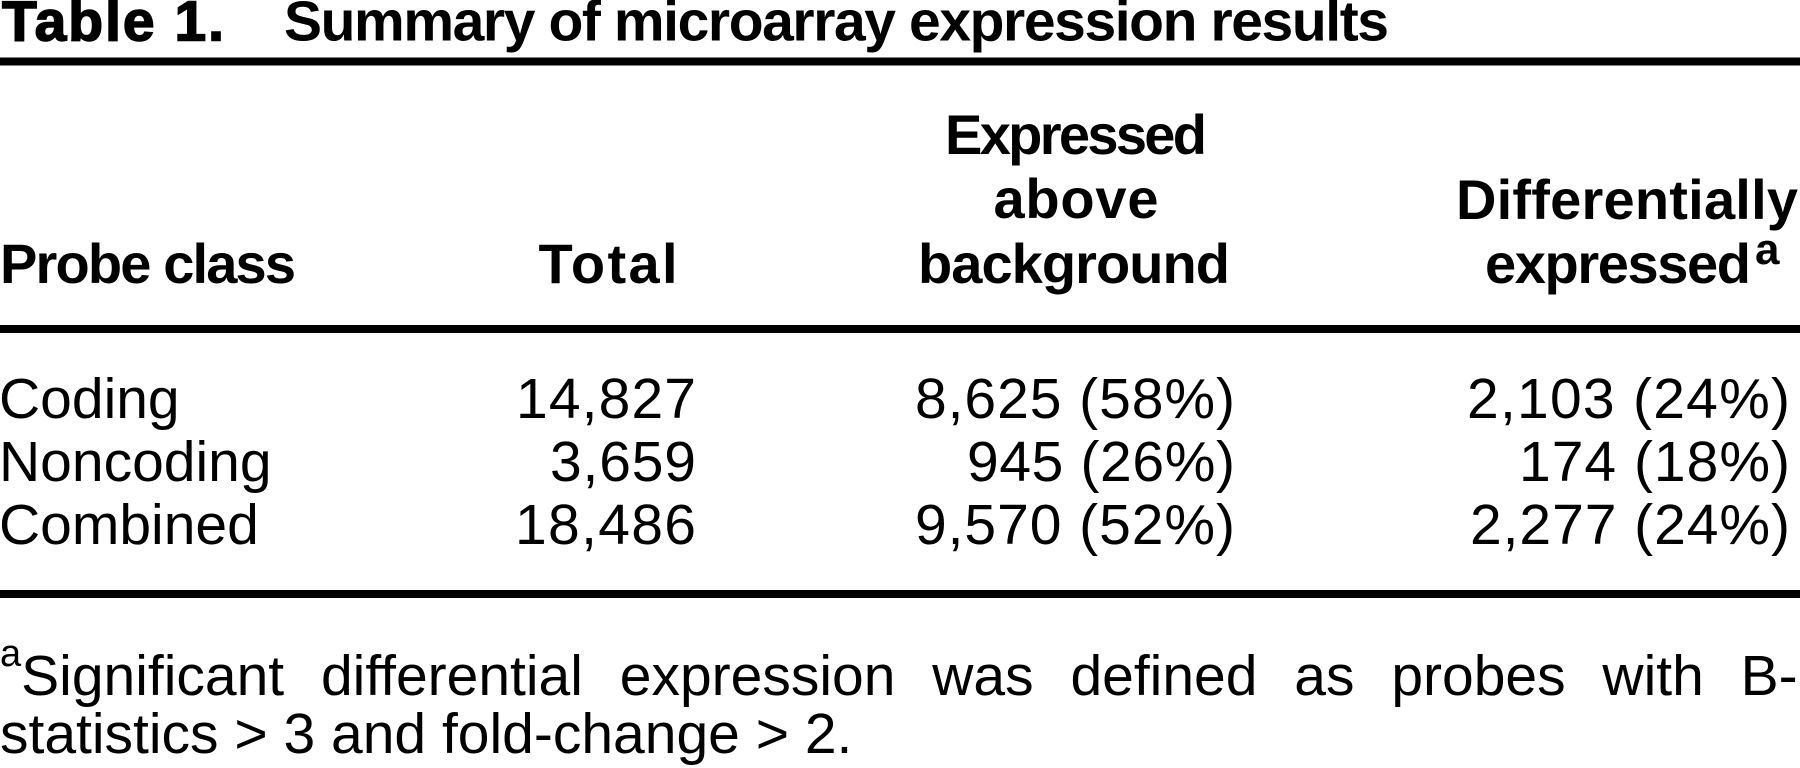  Describe the element at coordinates (113, 27) in the screenshot. I see `svg-text: Table 1.` at that location.